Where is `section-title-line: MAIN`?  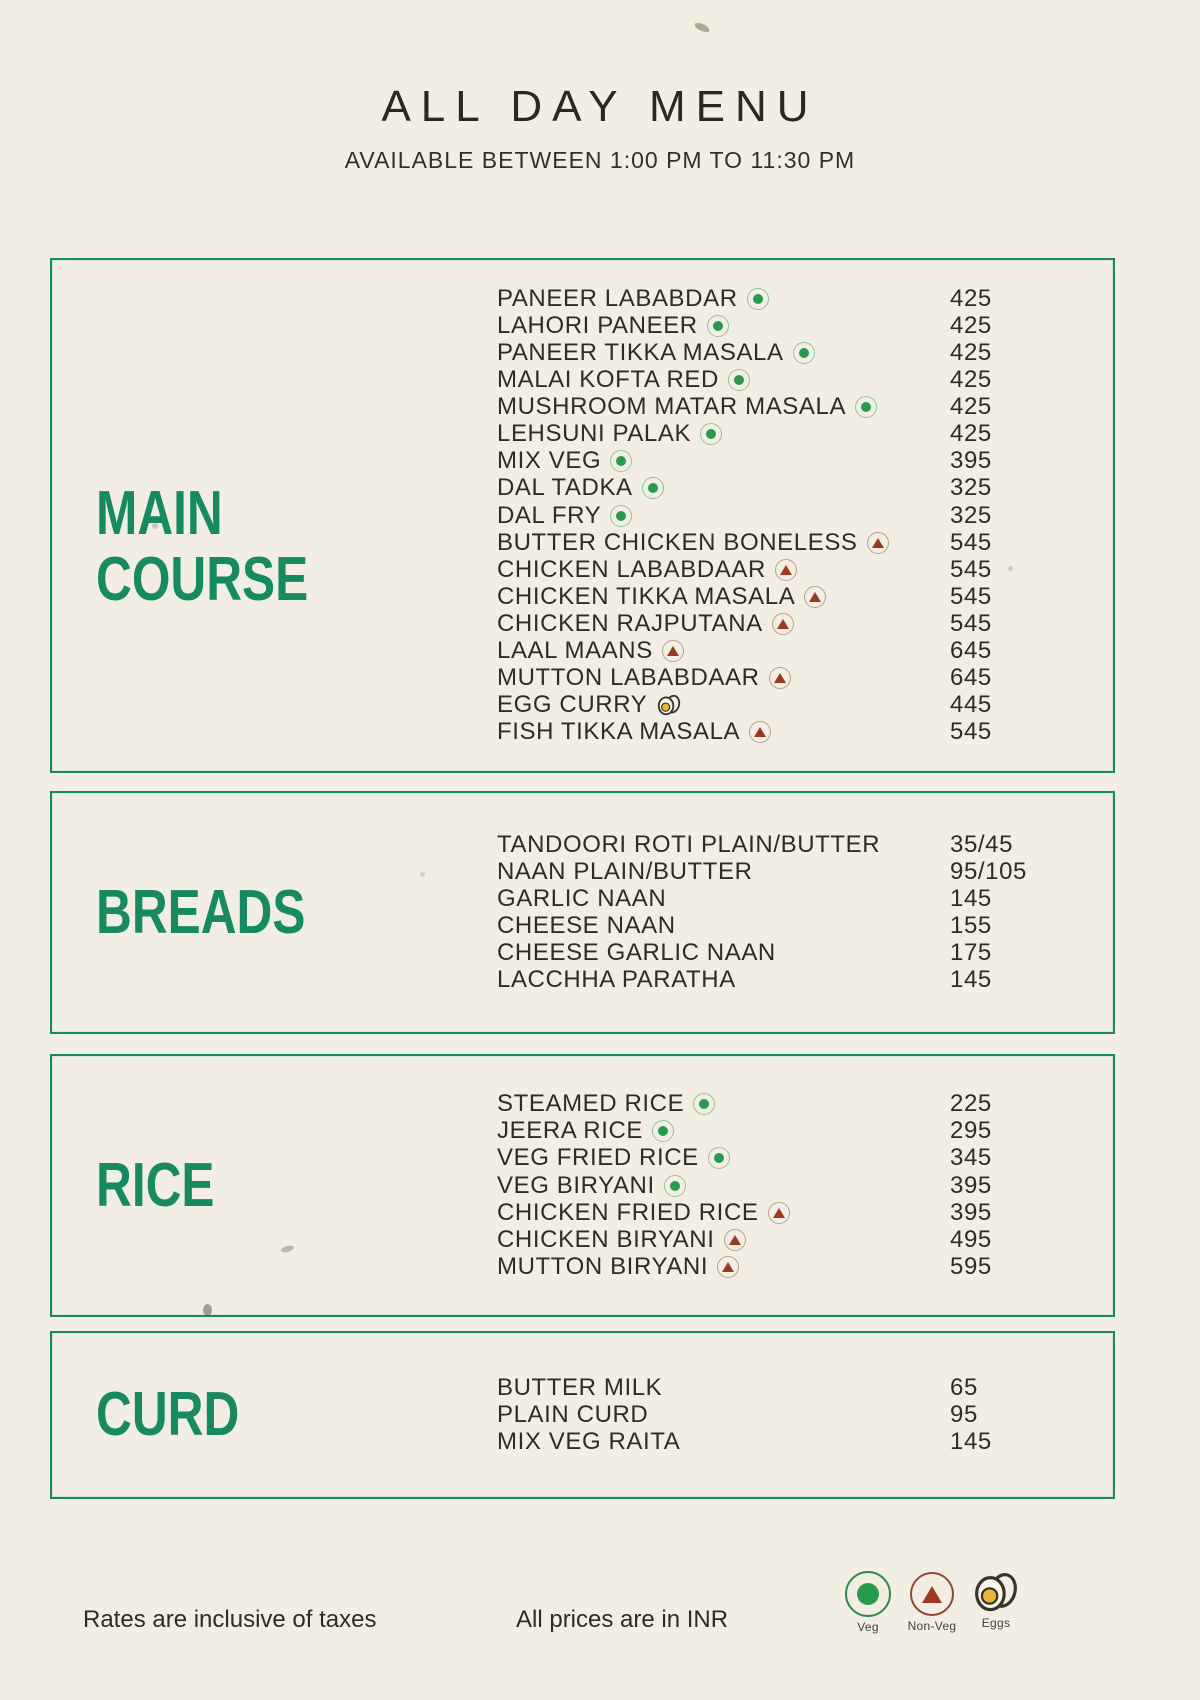
section-title-line: MAIN is located at coordinates (159, 513).